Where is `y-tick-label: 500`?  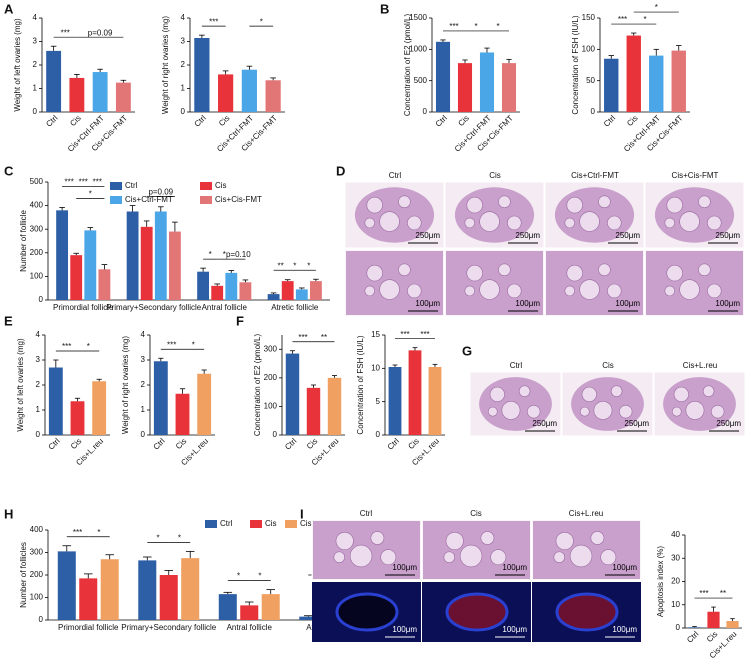
y-tick-label: 500 is located at coordinates (37, 181).